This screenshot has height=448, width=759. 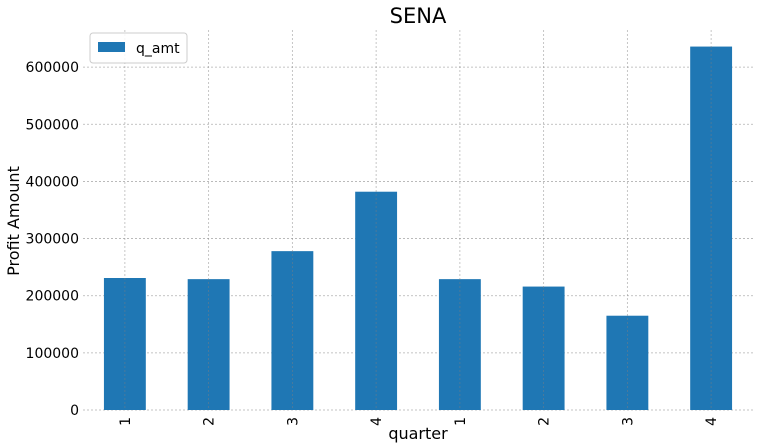 I want to click on legend-label: q_amt, so click(x=158, y=49).